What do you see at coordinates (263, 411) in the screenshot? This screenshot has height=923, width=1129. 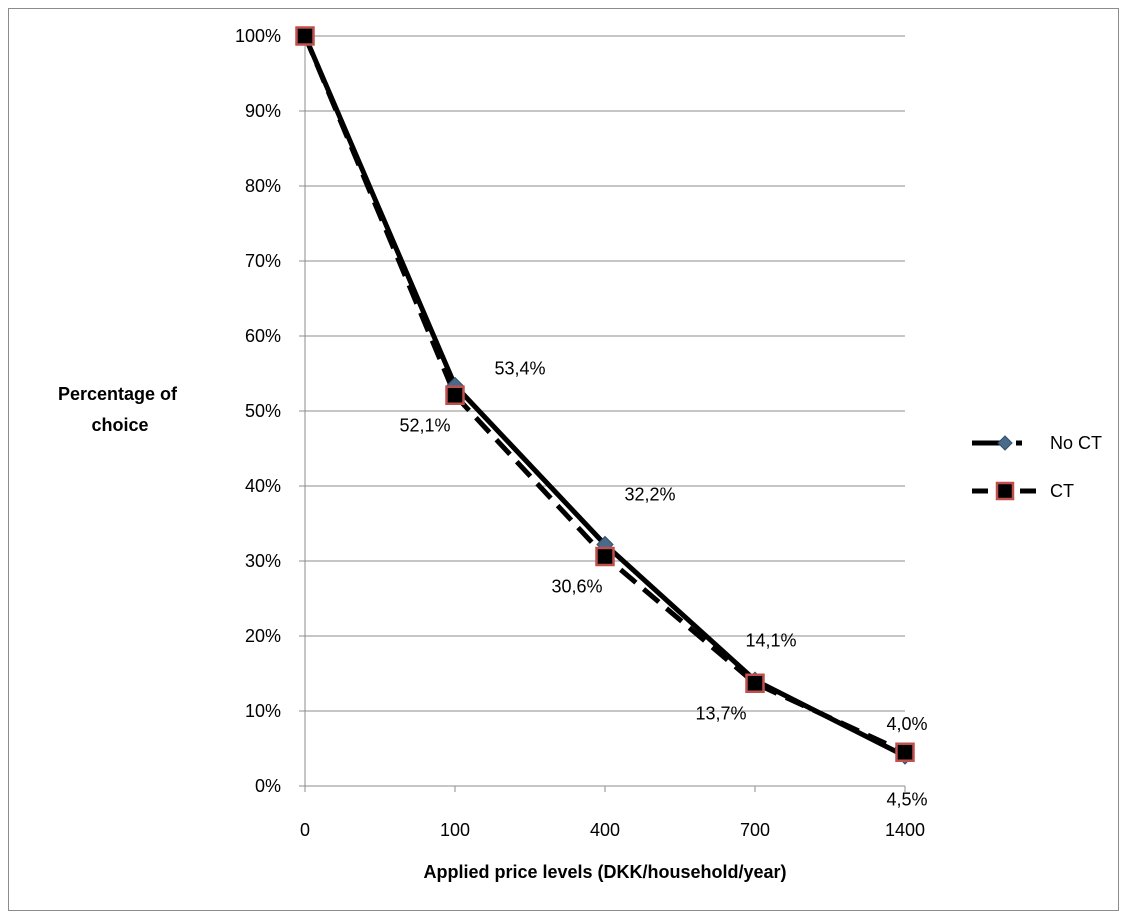 I see `y-tick-label: 50%` at bounding box center [263, 411].